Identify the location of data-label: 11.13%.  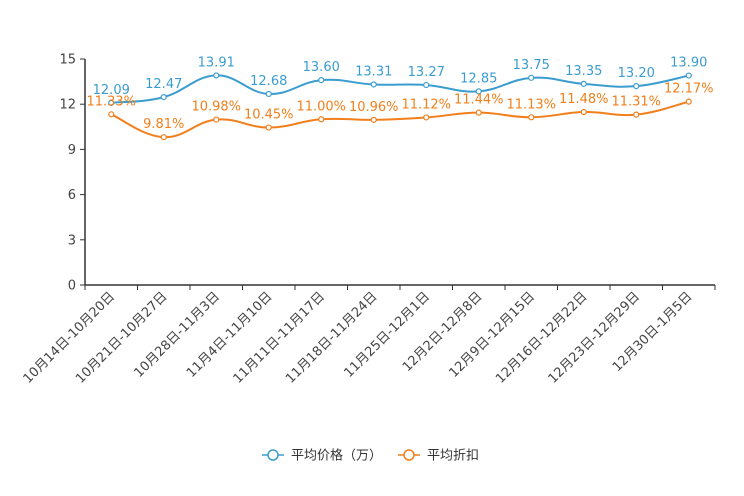
(531, 104).